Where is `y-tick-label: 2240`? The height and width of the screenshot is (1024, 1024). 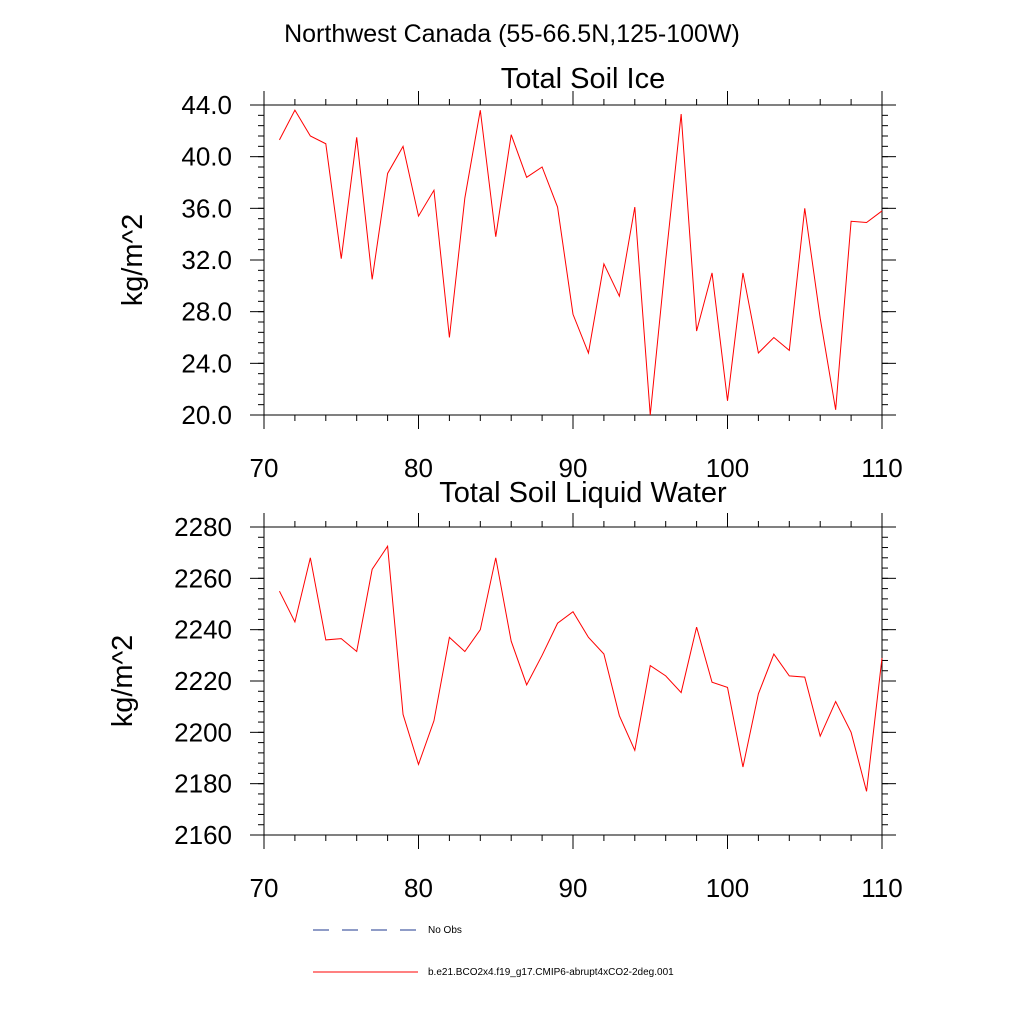
y-tick-label: 2240 is located at coordinates (203, 630).